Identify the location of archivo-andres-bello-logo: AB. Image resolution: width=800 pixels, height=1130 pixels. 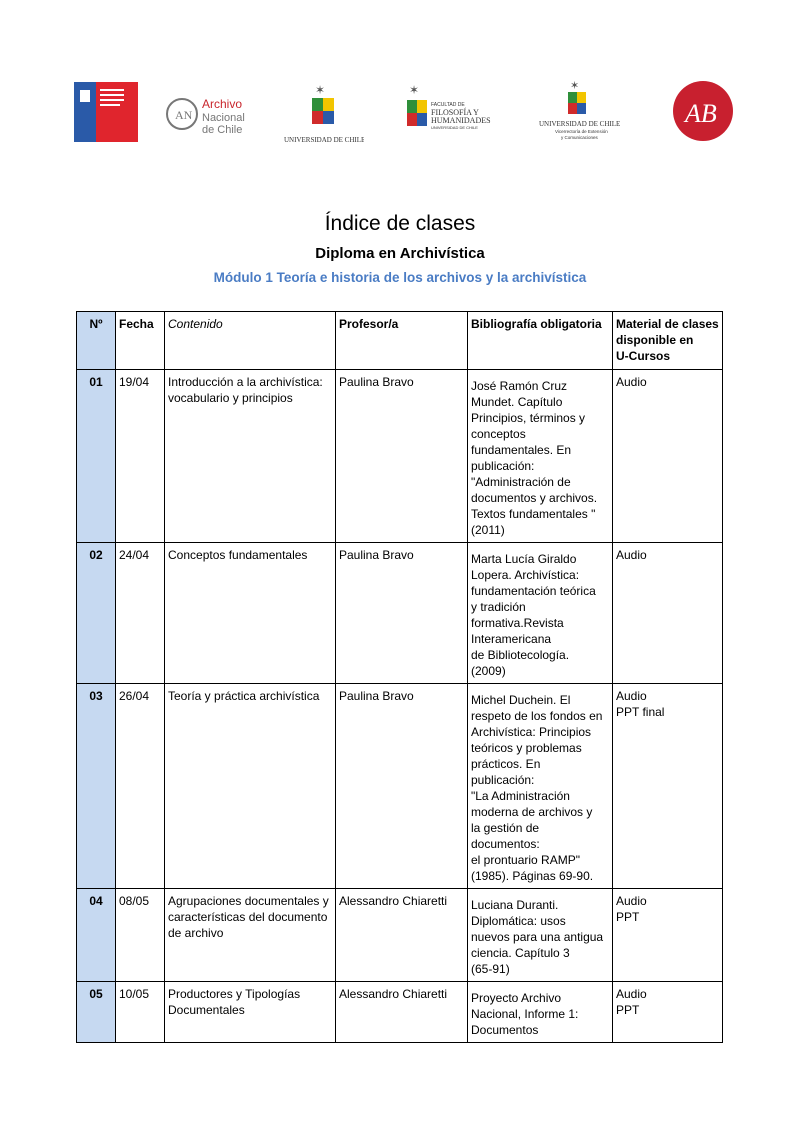
(703, 111).